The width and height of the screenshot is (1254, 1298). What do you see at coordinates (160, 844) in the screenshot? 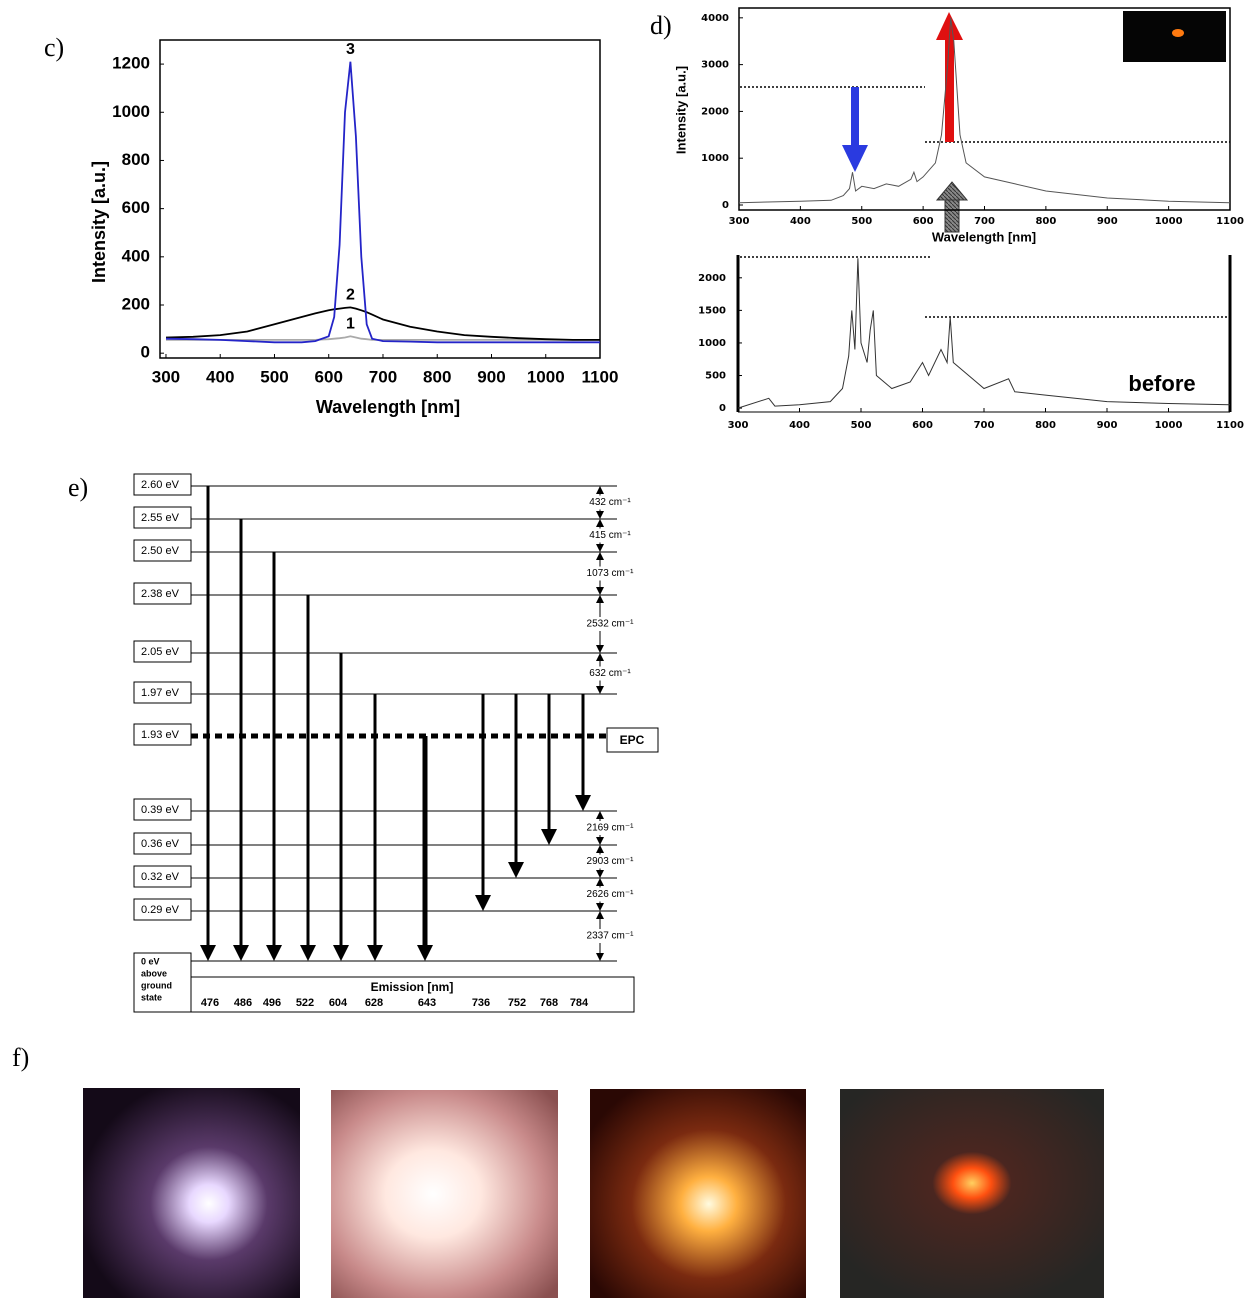
I see `level-label: 0.36 eV` at bounding box center [160, 844].